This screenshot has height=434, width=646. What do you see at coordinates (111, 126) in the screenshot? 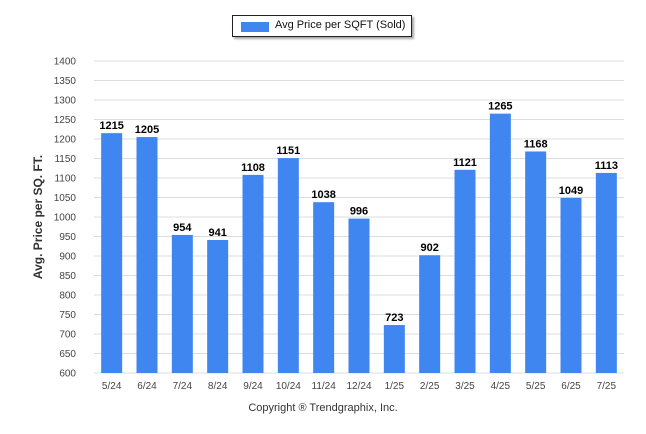
I see `data-label: 1215` at bounding box center [111, 126].